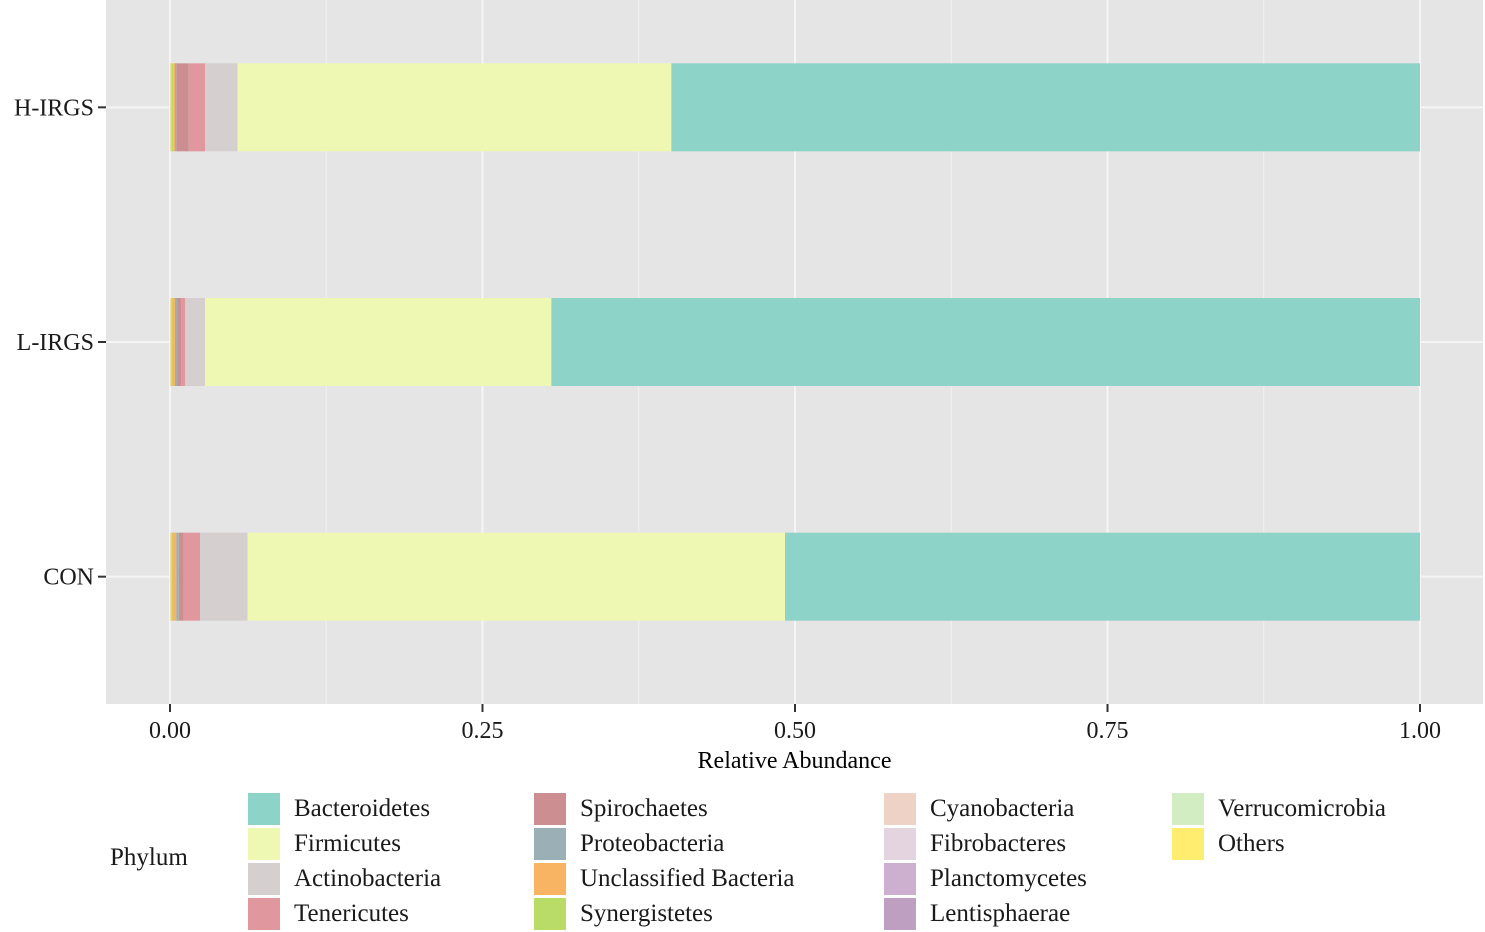 This screenshot has height=932, width=1485. What do you see at coordinates (149, 857) in the screenshot?
I see `legend-title: Phylum` at bounding box center [149, 857].